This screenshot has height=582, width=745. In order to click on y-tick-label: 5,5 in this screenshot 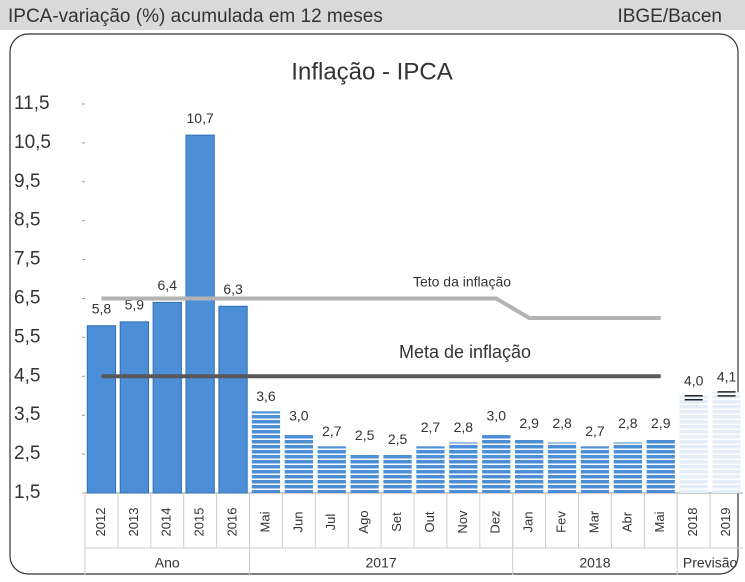, I will do `click(27, 336)`.